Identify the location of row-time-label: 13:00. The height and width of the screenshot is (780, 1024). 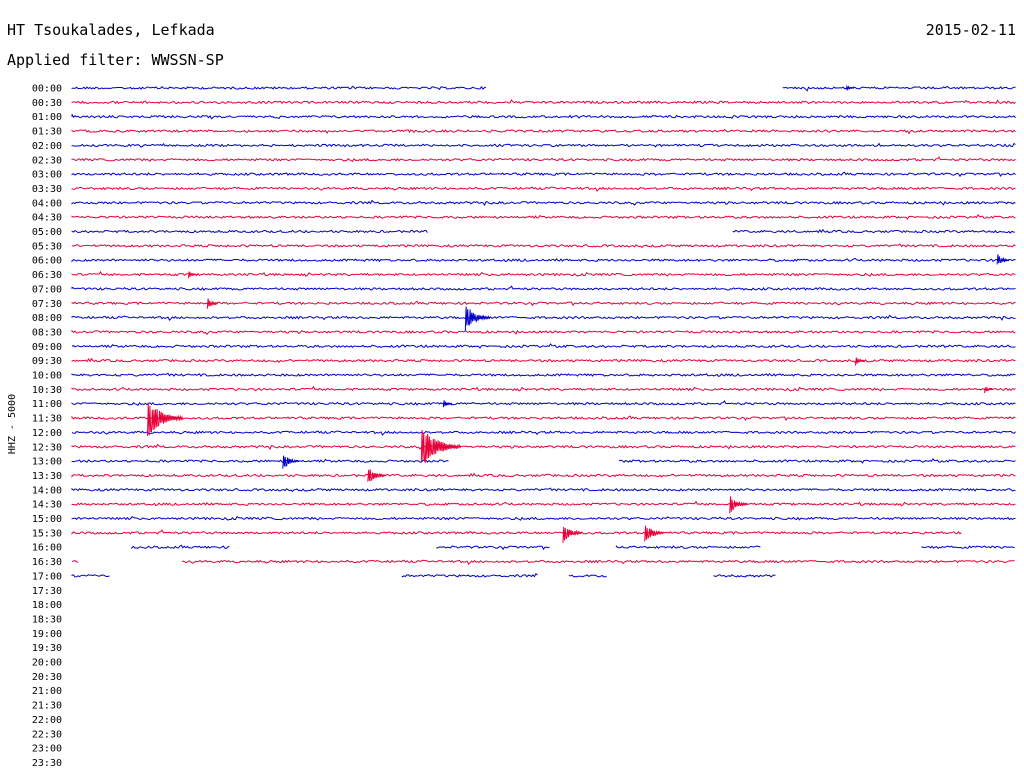
(47, 462).